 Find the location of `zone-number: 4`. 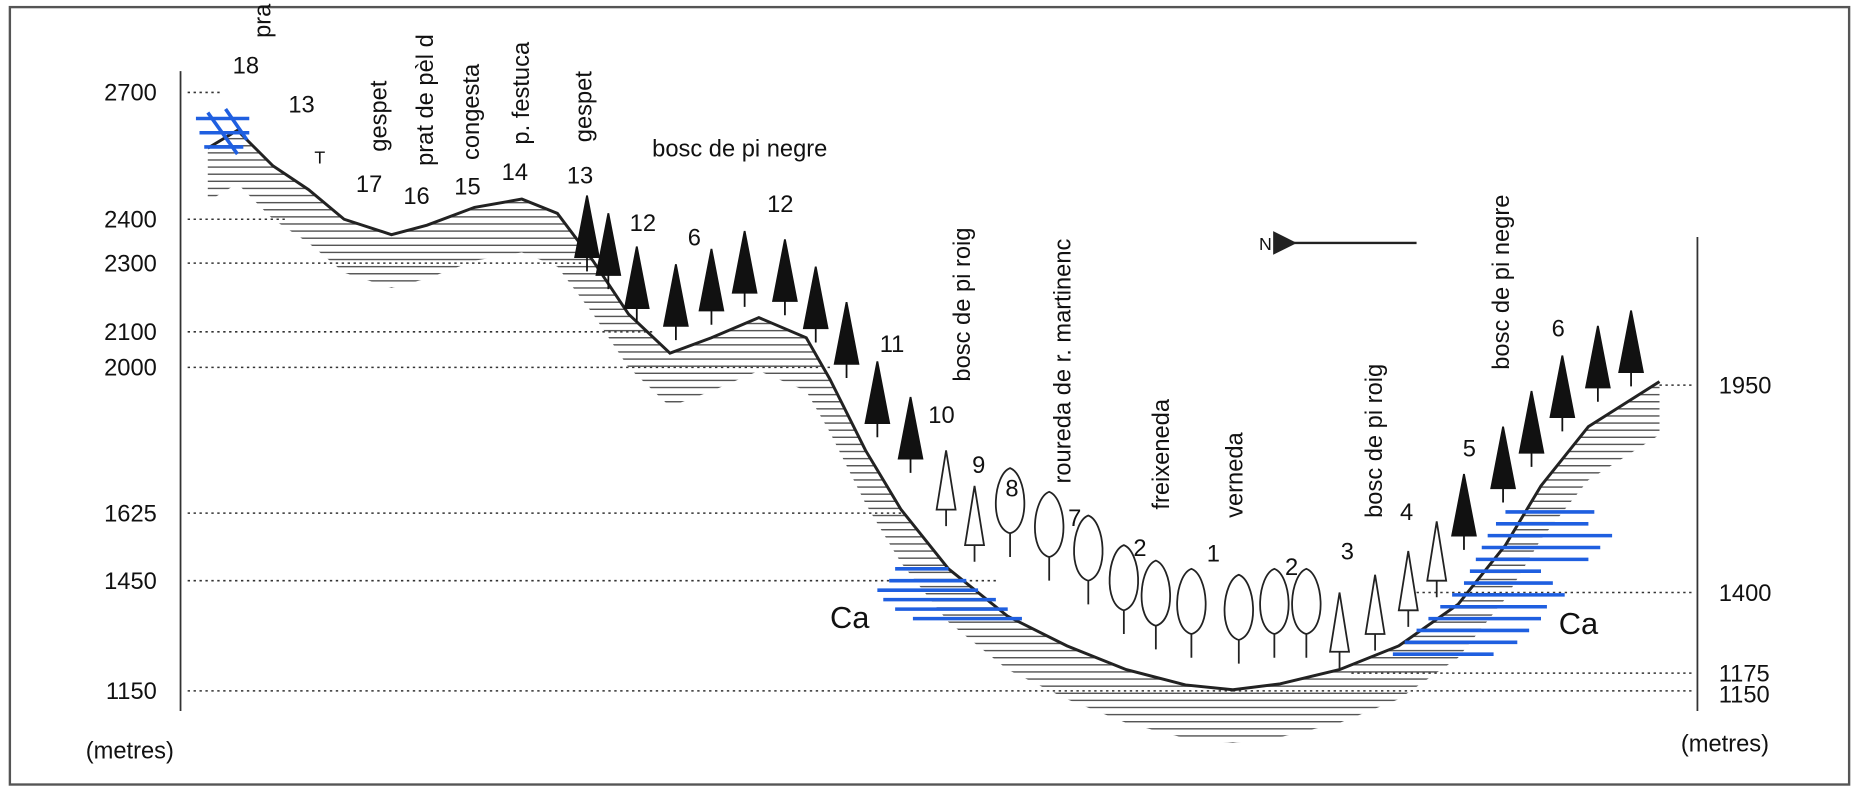

zone-number: 4 is located at coordinates (1406, 513).